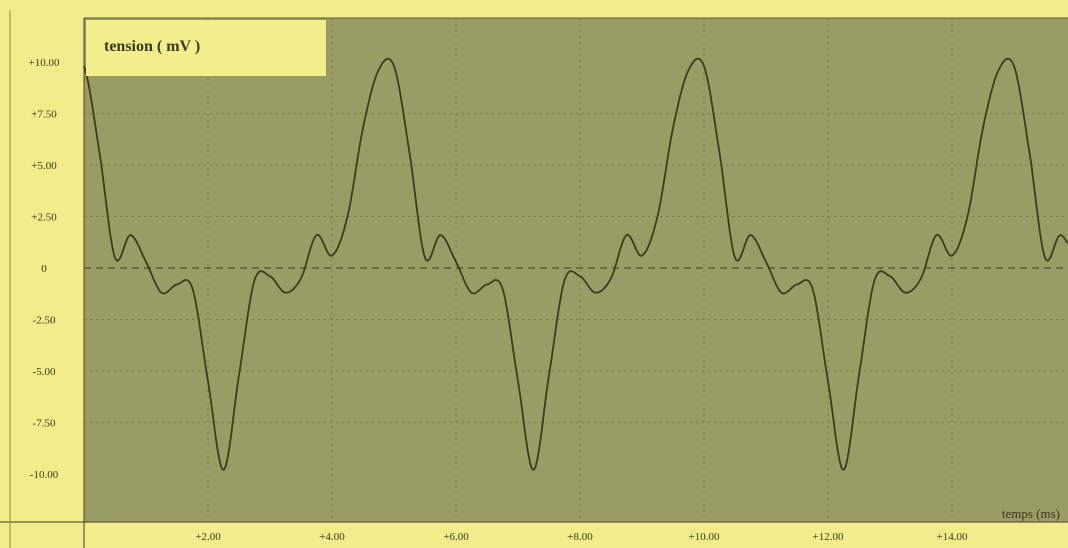  What do you see at coordinates (44, 63) in the screenshot?
I see `y-tick-label: +10.00` at bounding box center [44, 63].